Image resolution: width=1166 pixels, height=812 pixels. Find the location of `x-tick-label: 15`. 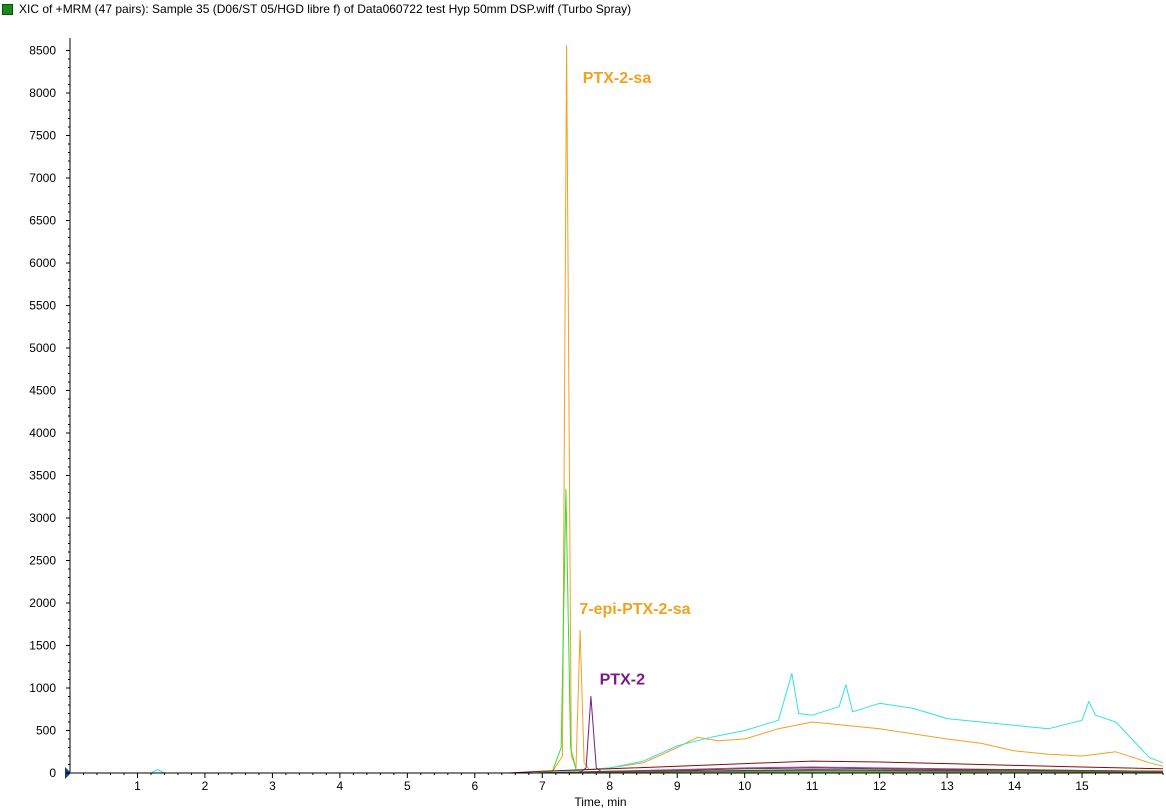

x-tick-label: 15 is located at coordinates (1082, 786).